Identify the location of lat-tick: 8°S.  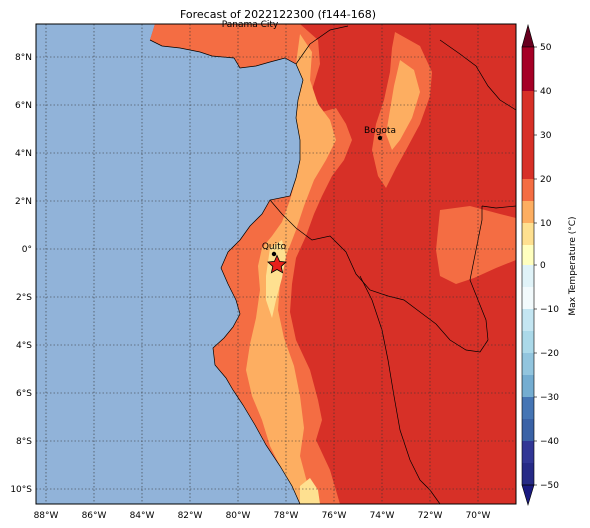
(24, 442).